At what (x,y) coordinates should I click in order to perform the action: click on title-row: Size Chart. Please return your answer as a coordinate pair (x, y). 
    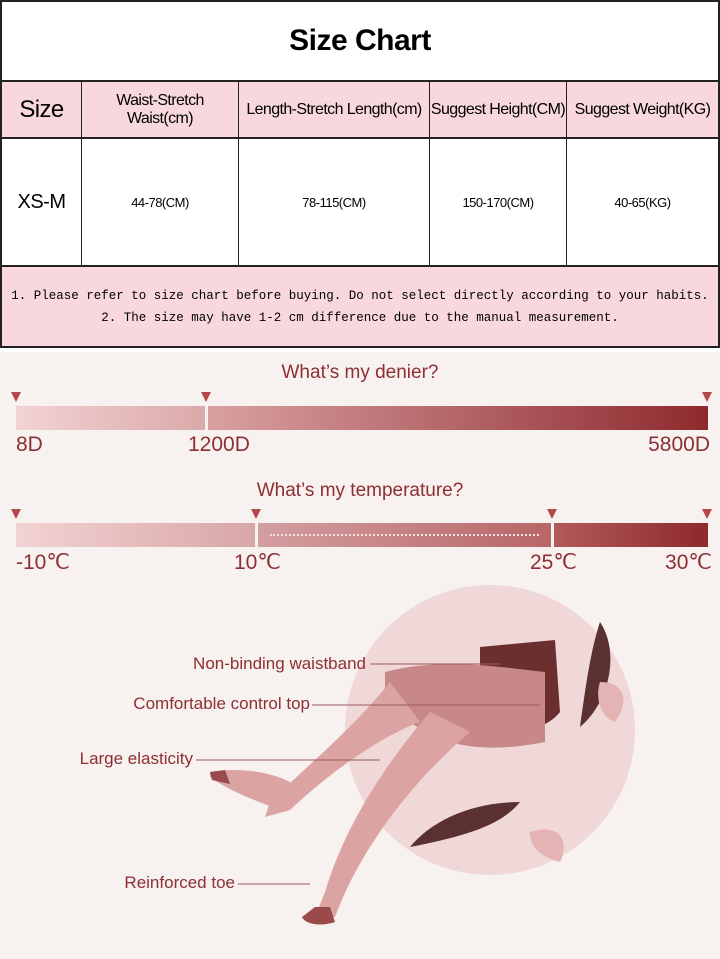
    Looking at the image, I should click on (360, 42).